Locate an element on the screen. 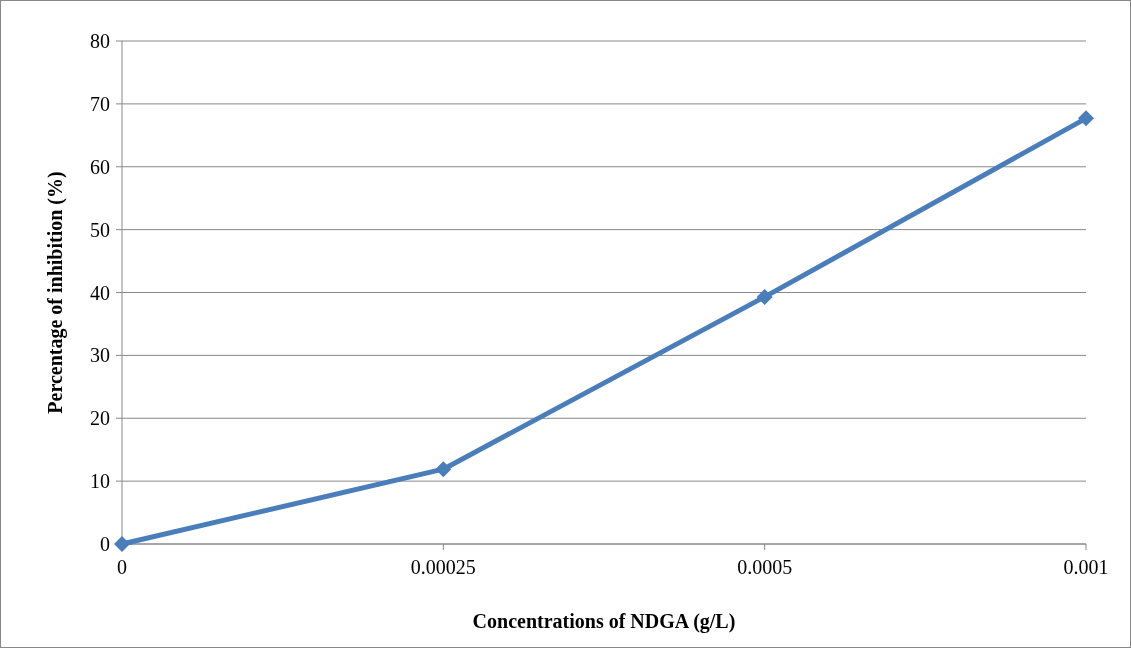 This screenshot has width=1131, height=648. x-tick-label: 0.0005 is located at coordinates (765, 567).